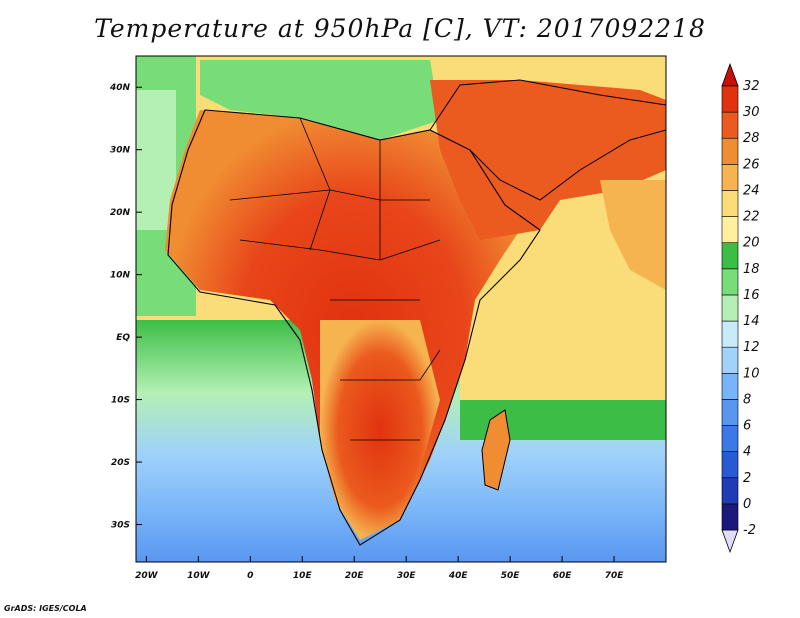 This screenshot has height=618, width=800. I want to click on colorbar-level-label: 2, so click(747, 478).